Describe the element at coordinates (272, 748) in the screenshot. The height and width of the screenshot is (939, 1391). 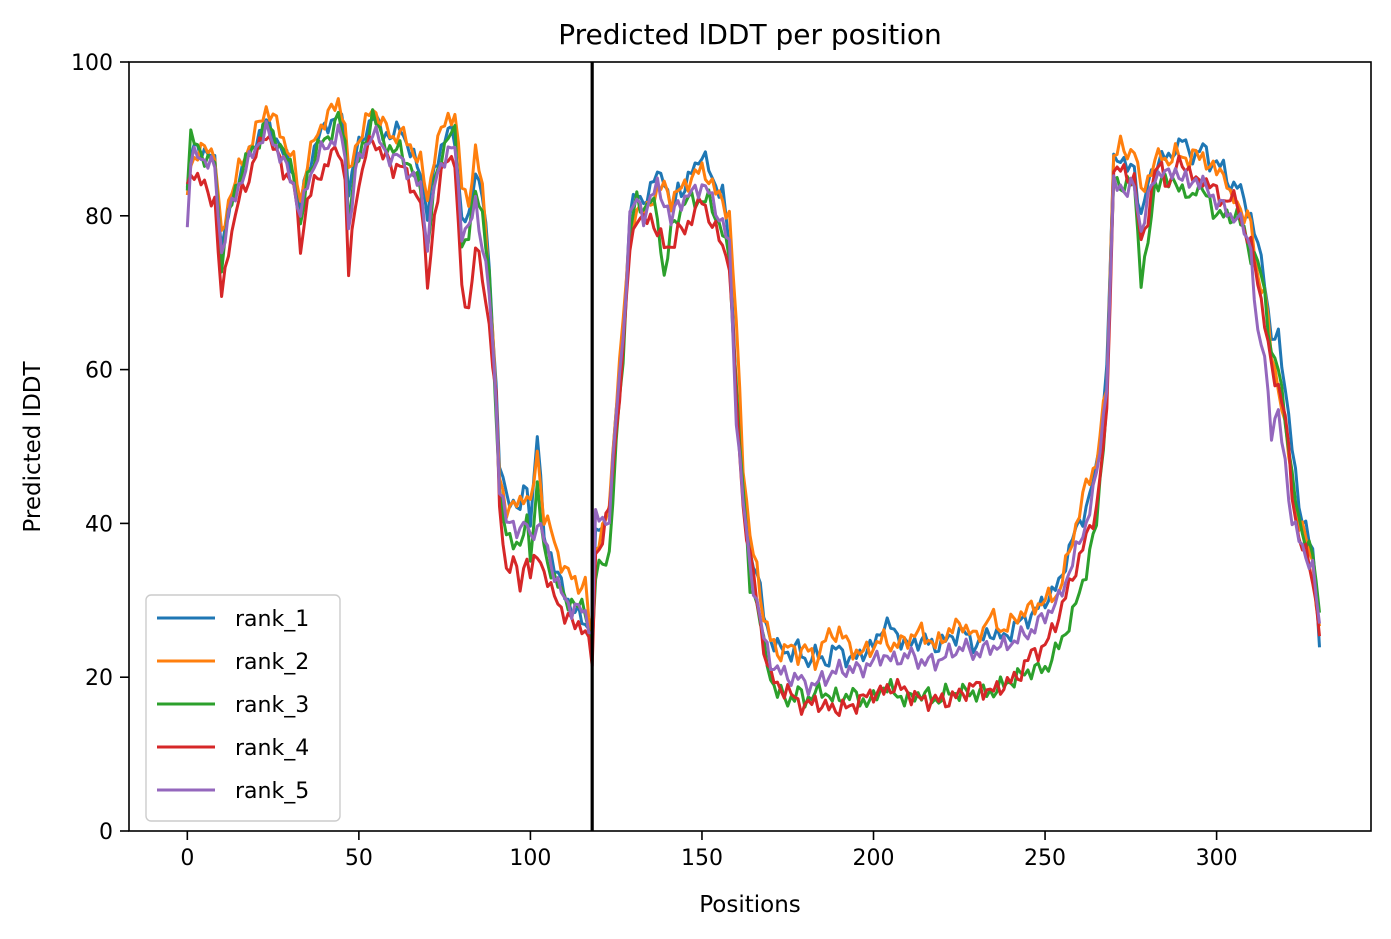
I see `legend-label-rank-4: rank_4` at that location.